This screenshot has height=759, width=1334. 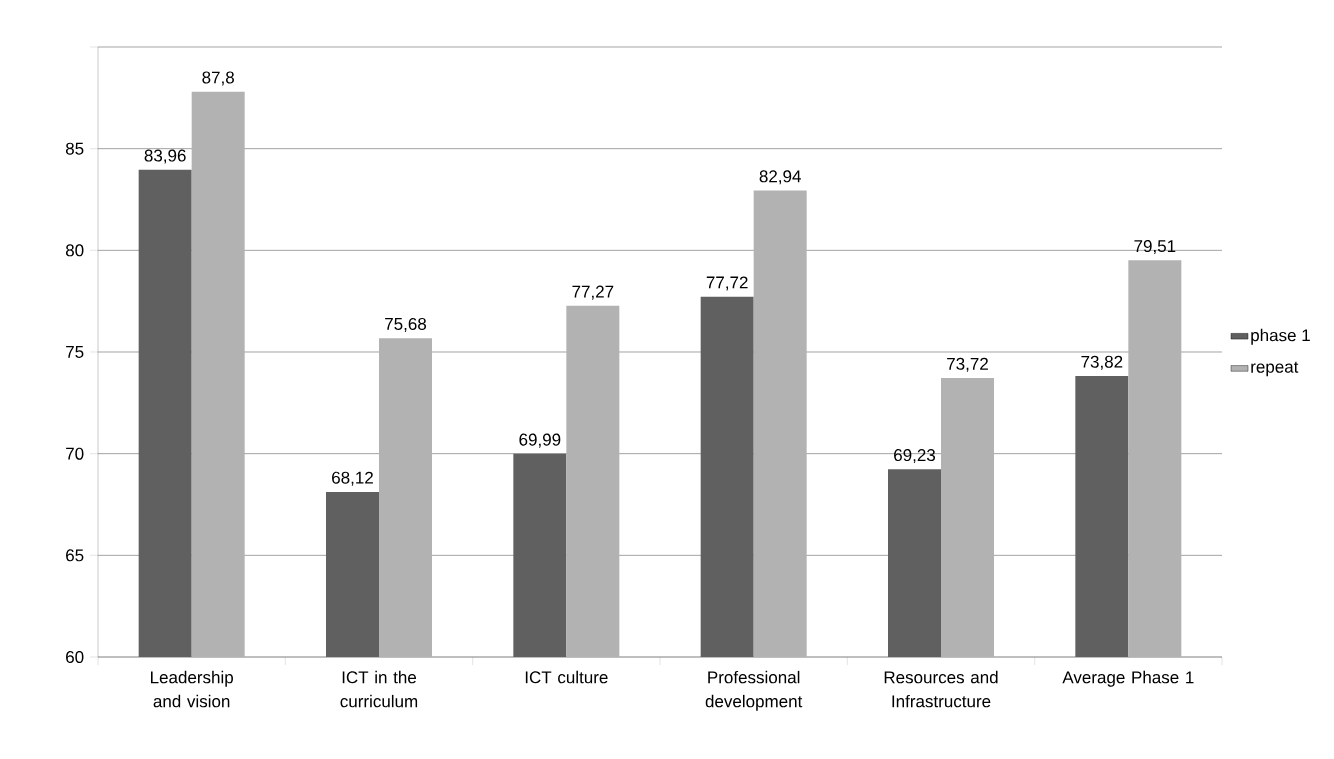 What do you see at coordinates (780, 177) in the screenshot?
I see `data-label: 82,94` at bounding box center [780, 177].